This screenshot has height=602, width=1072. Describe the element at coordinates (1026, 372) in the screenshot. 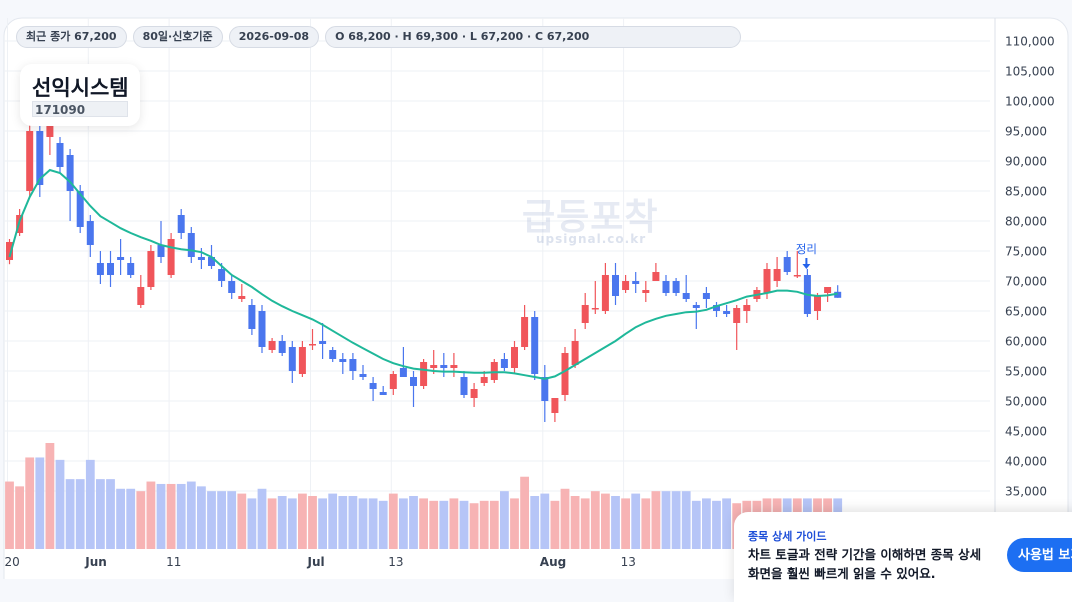

I see `y-tick-label: 55,000` at that location.